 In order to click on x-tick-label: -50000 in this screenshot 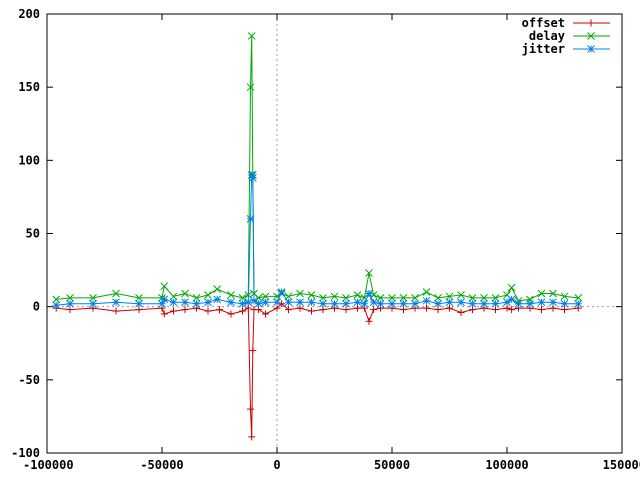, I will do `click(161, 465)`.